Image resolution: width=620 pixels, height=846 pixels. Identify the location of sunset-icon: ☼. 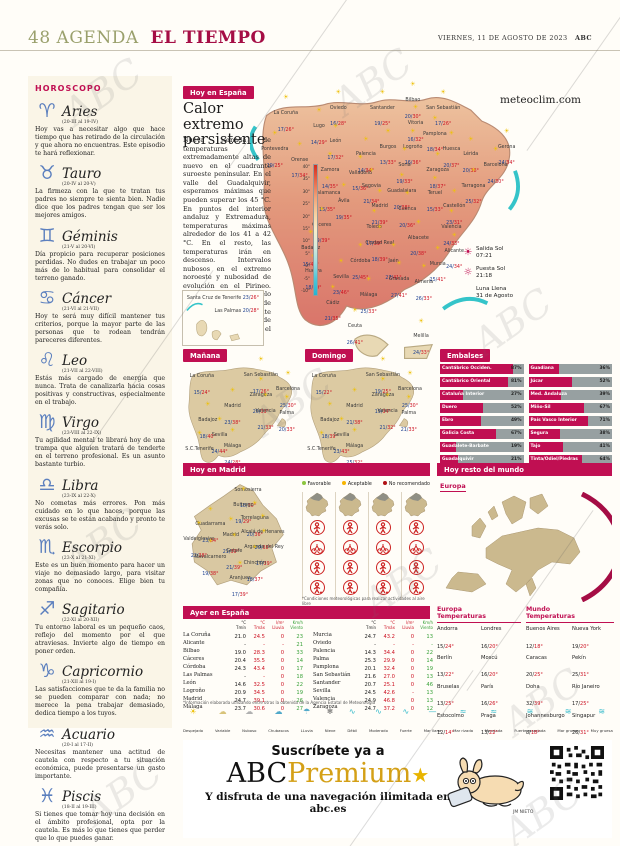
(468, 273).